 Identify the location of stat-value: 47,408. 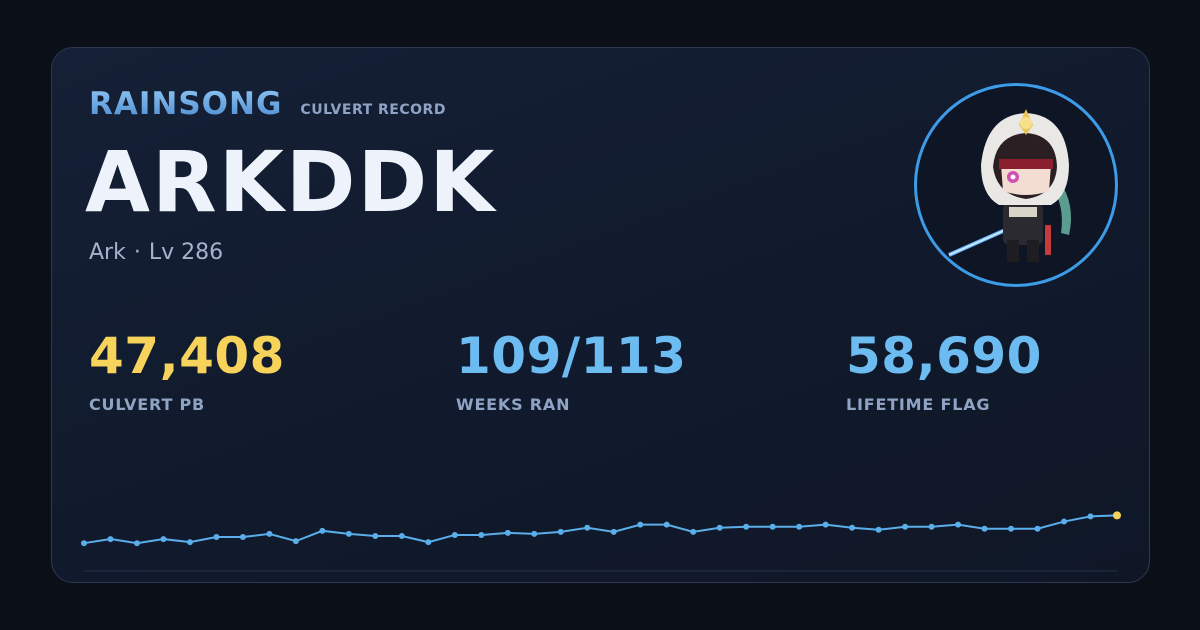
(187, 356).